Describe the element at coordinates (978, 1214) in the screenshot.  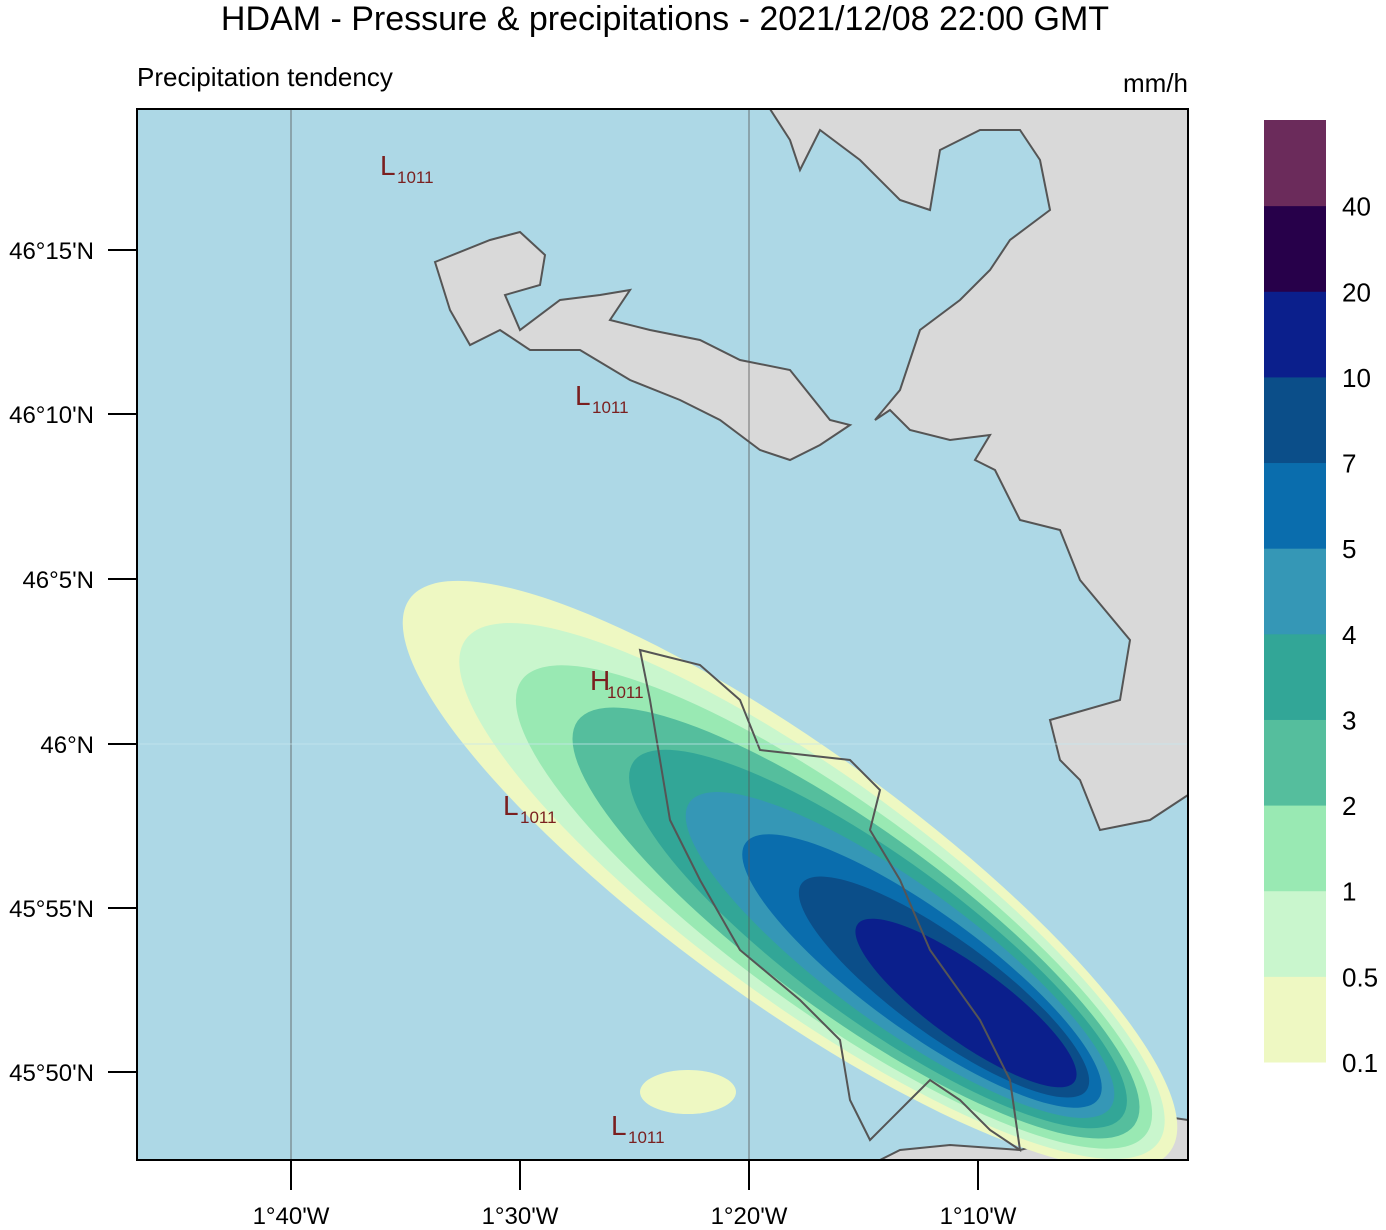
I see `longitude-label: 1°10'W` at that location.